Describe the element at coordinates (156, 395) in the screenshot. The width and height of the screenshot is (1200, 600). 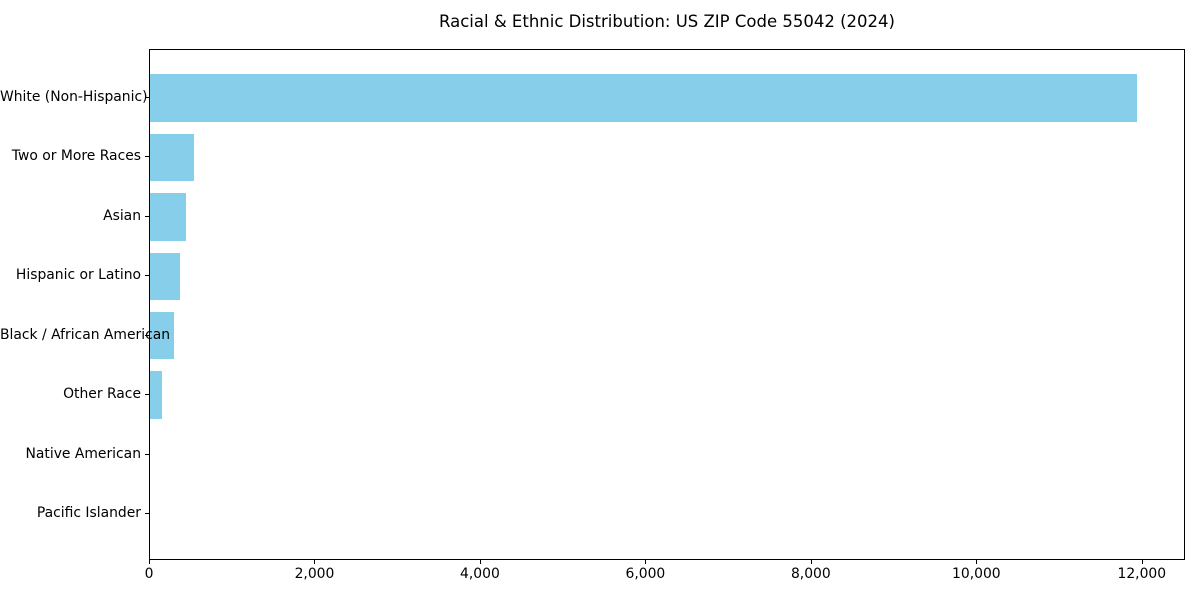
I see `bar-other-race` at that location.